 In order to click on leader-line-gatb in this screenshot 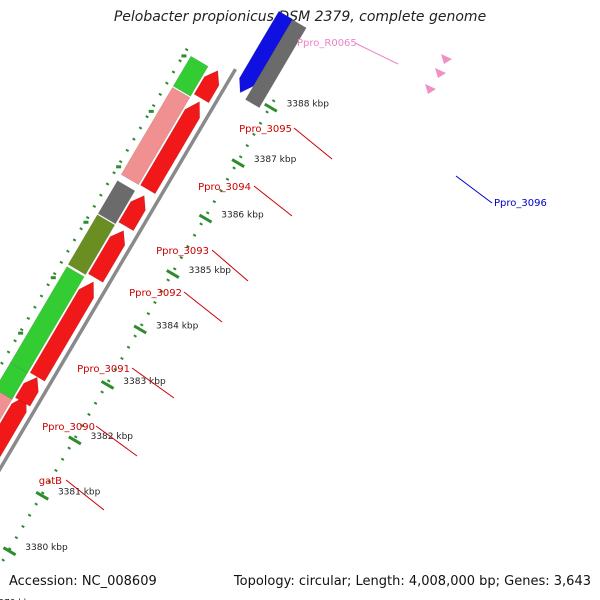, I will do `click(85, 495)`.